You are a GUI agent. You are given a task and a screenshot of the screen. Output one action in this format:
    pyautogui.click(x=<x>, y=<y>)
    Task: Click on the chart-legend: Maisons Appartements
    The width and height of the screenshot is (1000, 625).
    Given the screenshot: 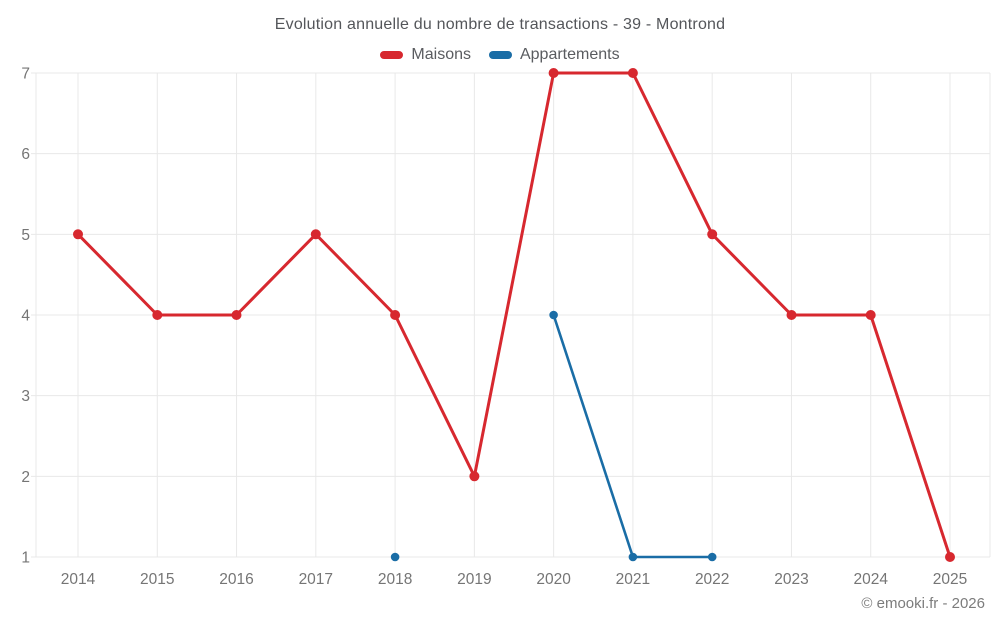 What is the action you would take?
    pyautogui.click(x=500, y=55)
    